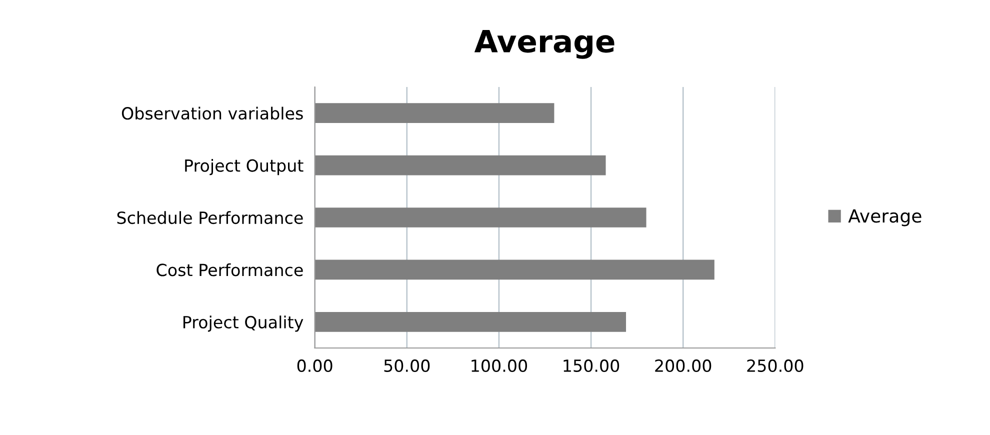 The height and width of the screenshot is (435, 990). Describe the element at coordinates (244, 167) in the screenshot. I see `y-tick-label: Project Output` at that location.